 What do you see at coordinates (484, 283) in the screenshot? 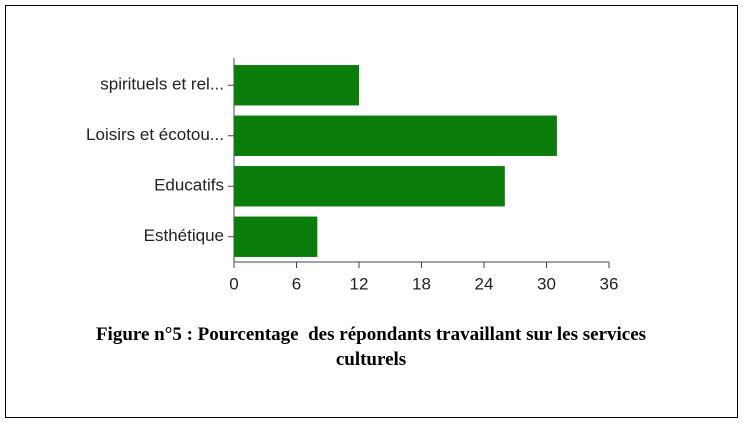
I see `x-tick-label: 24` at bounding box center [484, 283].